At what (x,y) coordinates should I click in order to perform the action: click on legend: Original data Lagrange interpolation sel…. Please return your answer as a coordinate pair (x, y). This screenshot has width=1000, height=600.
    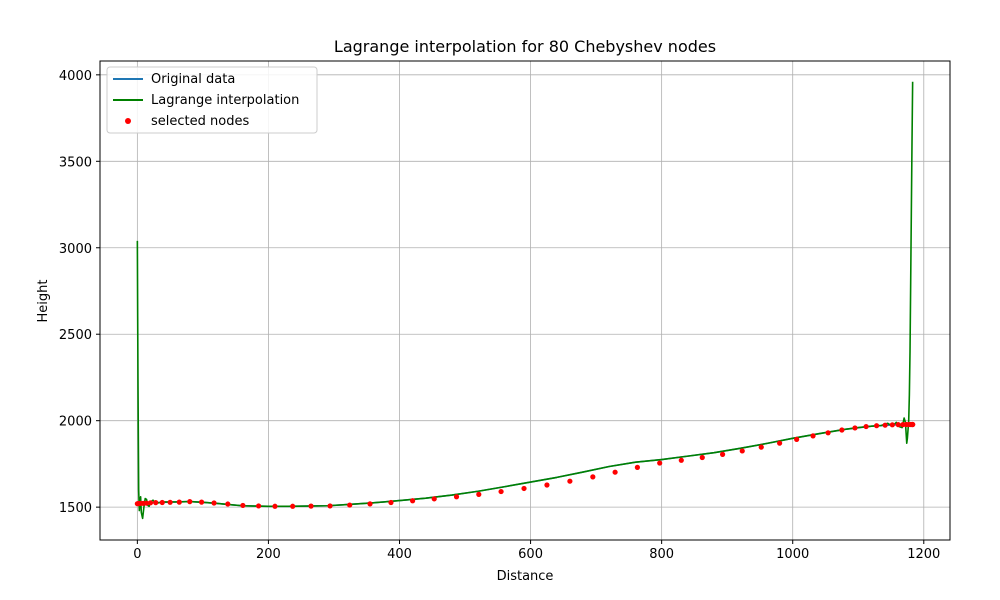
    Looking at the image, I should click on (212, 100).